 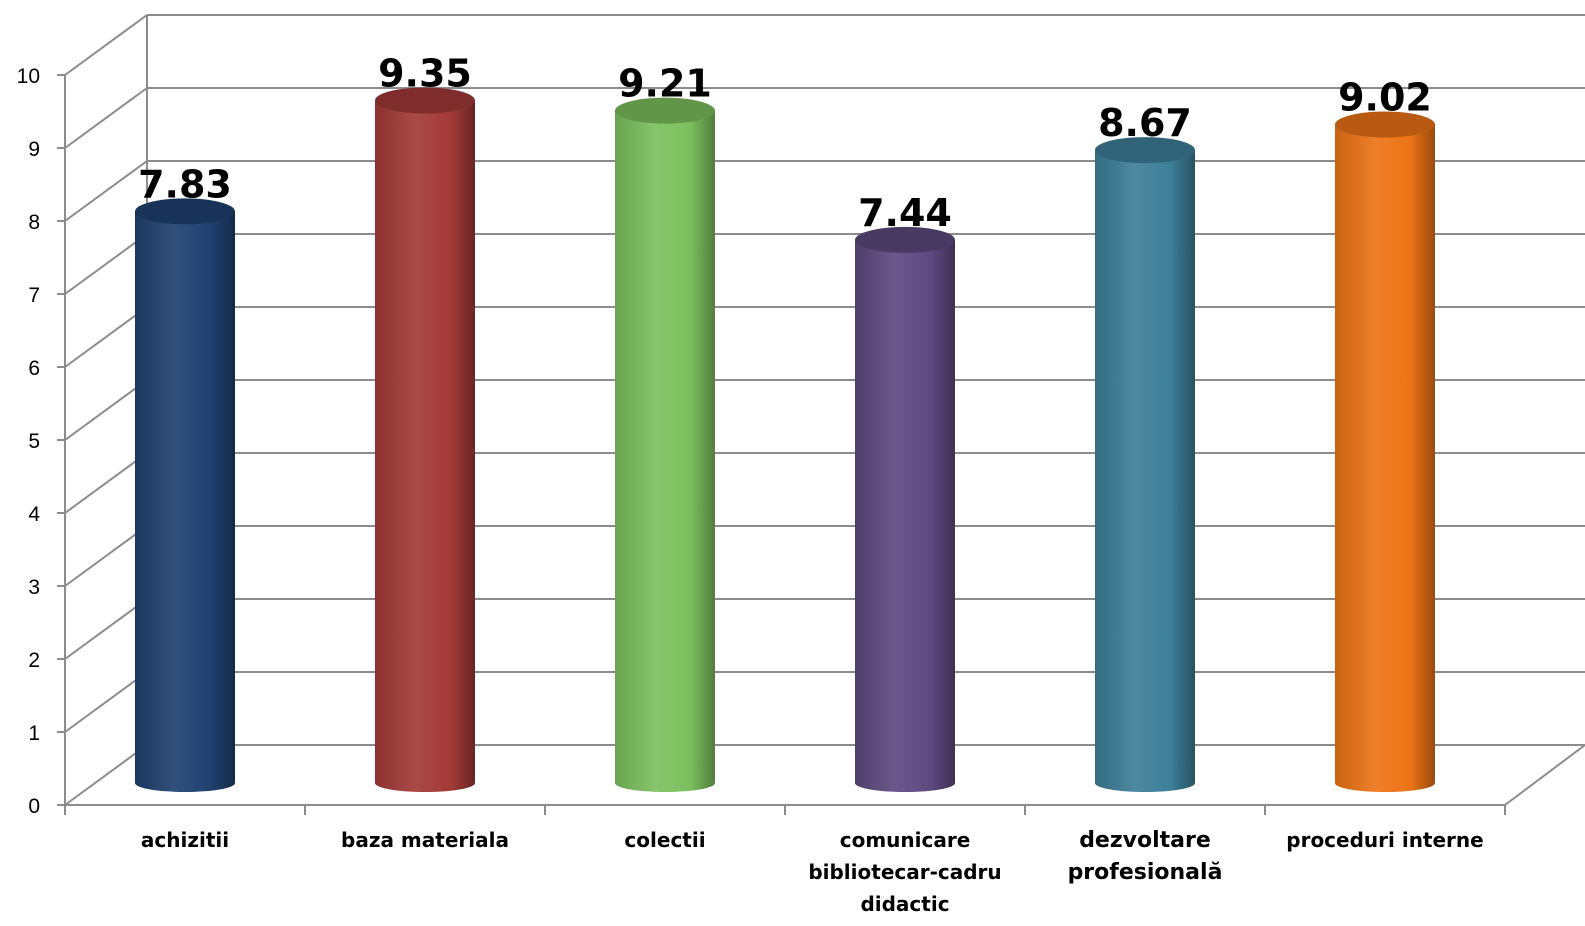 I want to click on y-tick-label: 2, so click(x=34, y=660).